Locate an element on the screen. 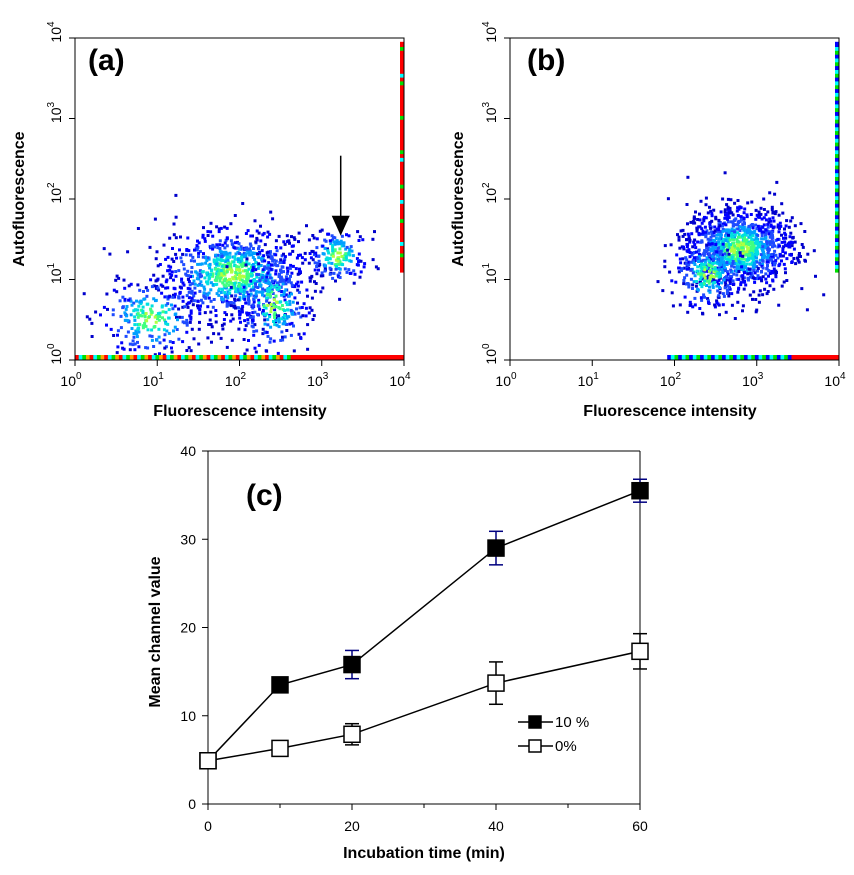 Image resolution: width=854 pixels, height=875 pixels. panel-a-x-ticks: 100 101 102 103 104 is located at coordinates (235, 374).